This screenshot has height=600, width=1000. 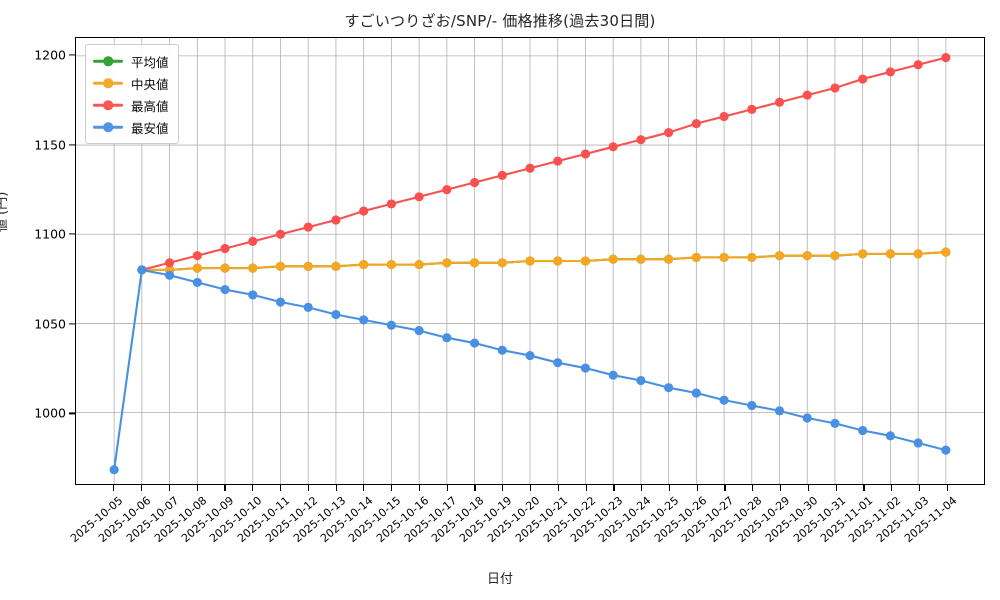 I want to click on legend-item-最安値: 最安値, so click(x=131, y=127).